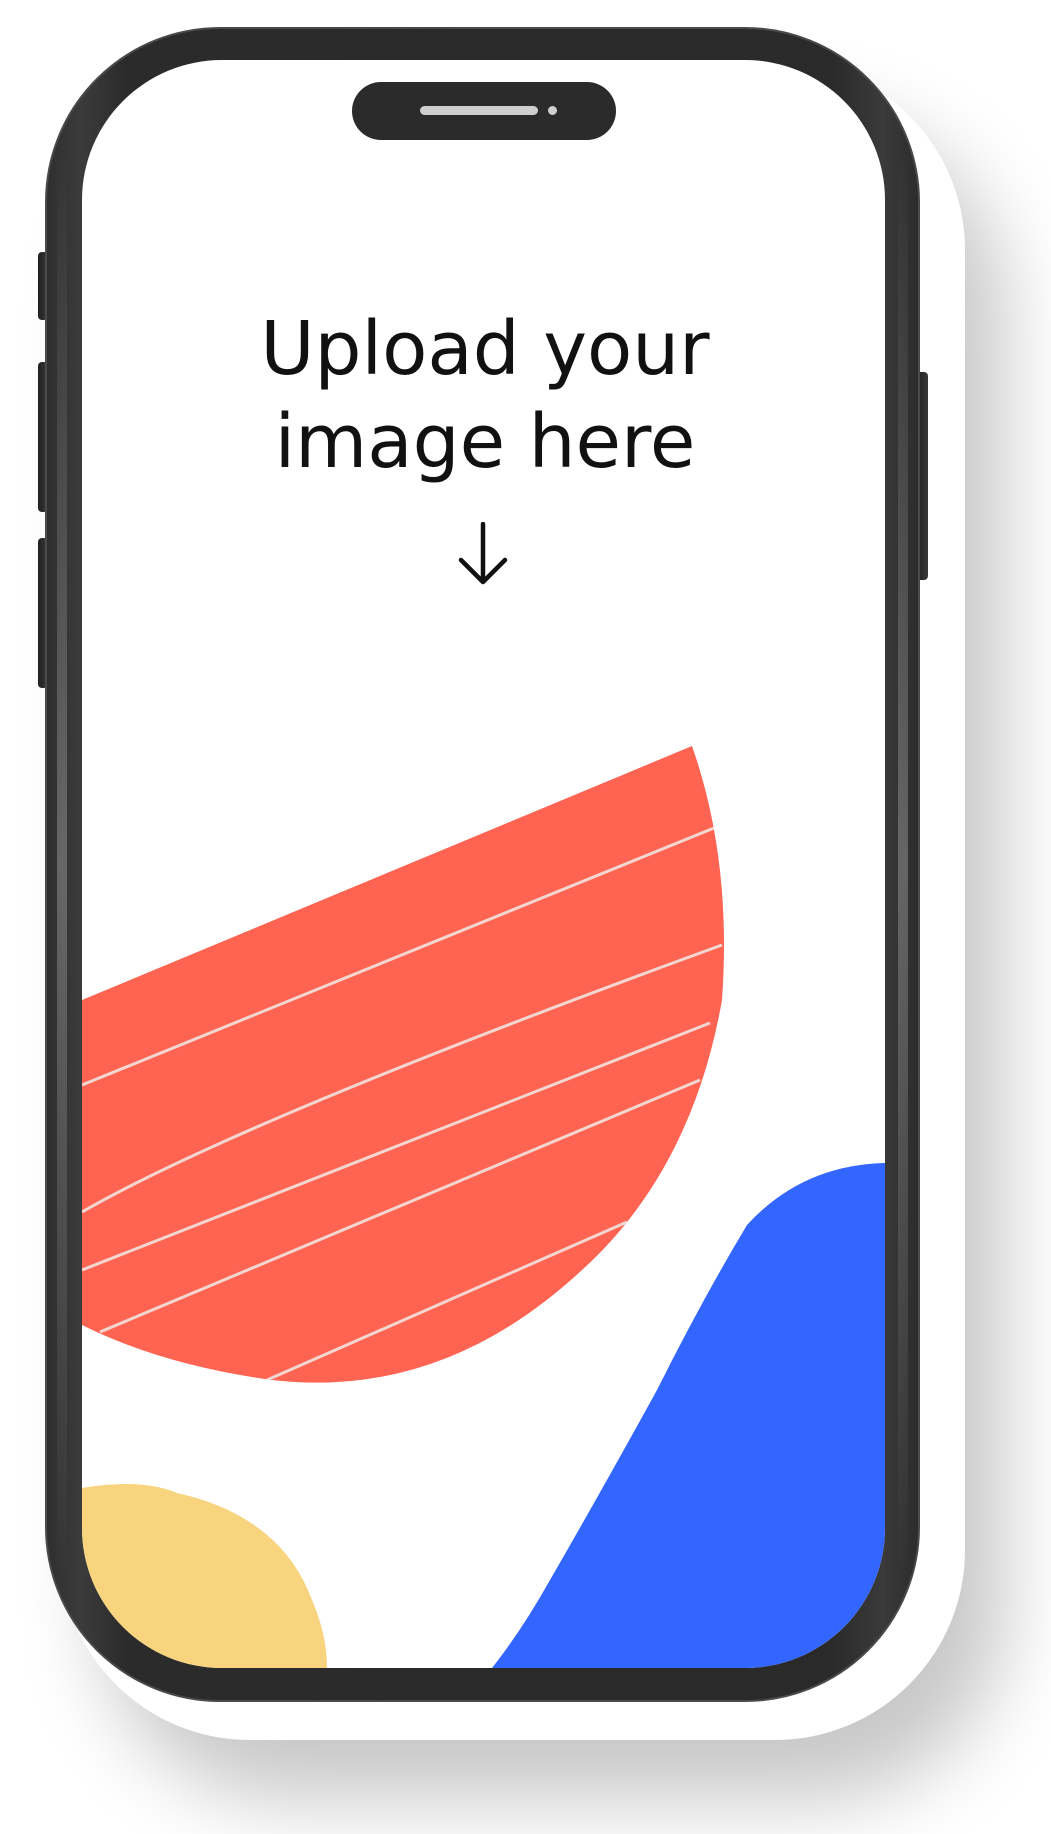  Describe the element at coordinates (62, 864) in the screenshot. I see `frame-highlight-left` at that location.